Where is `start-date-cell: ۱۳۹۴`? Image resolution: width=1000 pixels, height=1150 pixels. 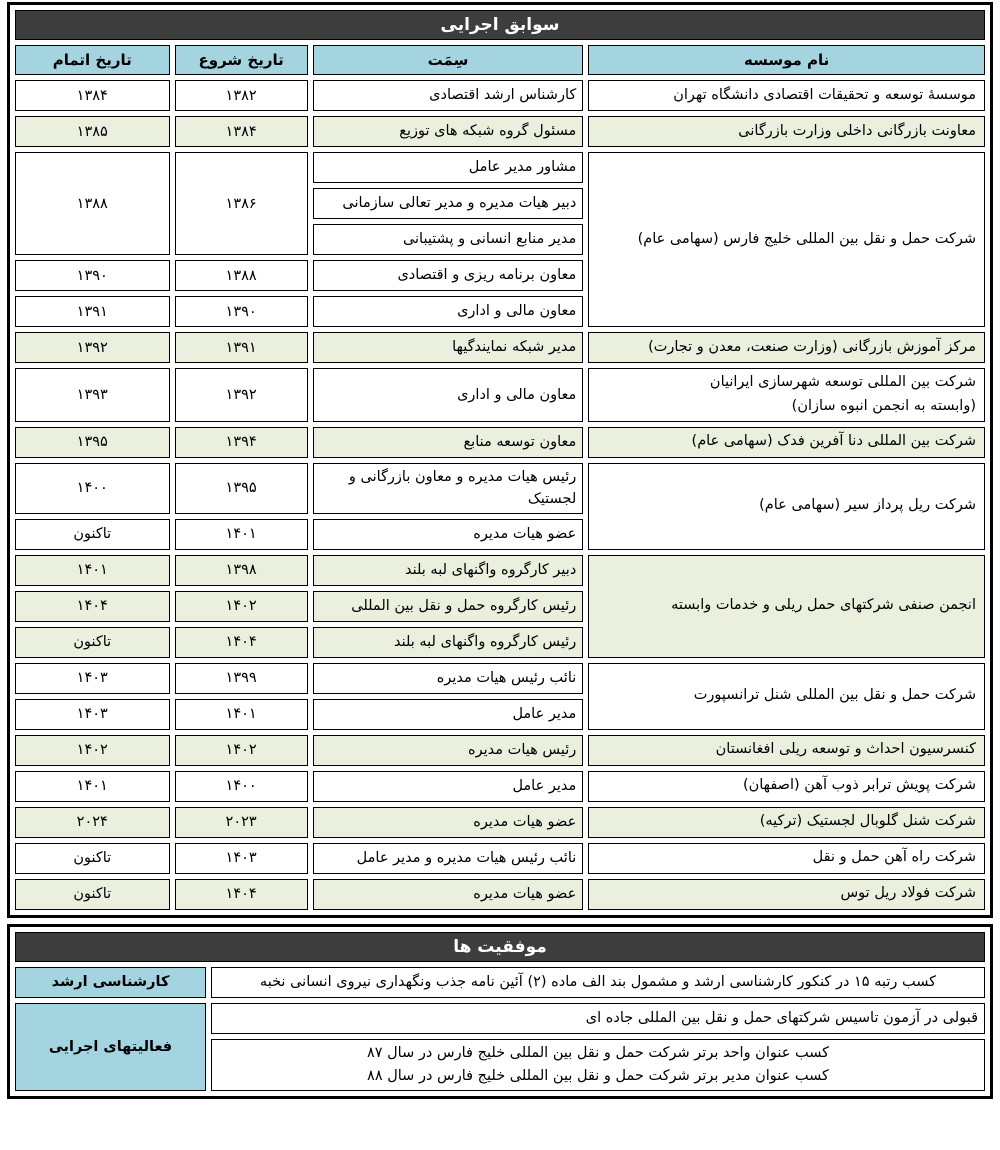 start-date-cell: ۱۳۹۴ is located at coordinates (241, 442).